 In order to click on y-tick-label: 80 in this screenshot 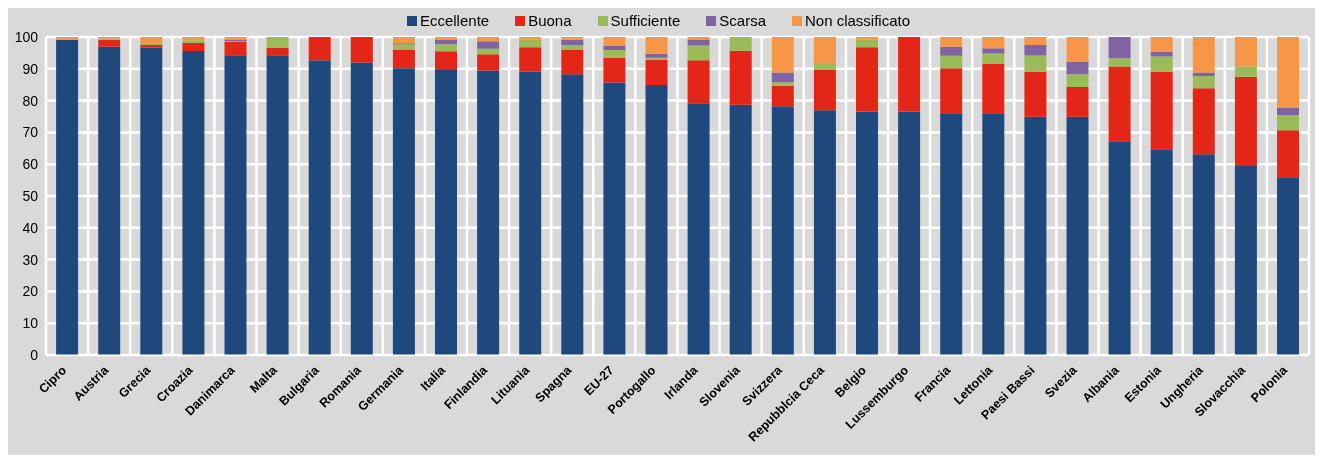, I will do `click(30, 100)`.